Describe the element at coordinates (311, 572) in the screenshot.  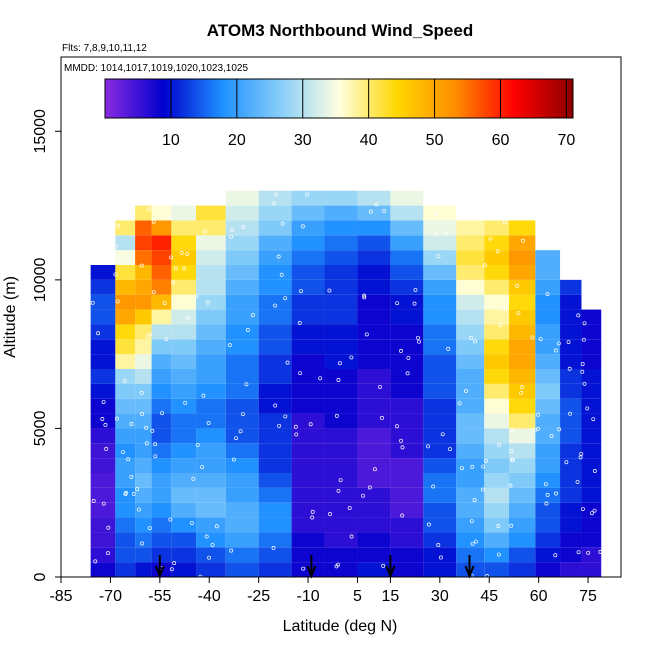
I see `ground-arrow-head` at that location.